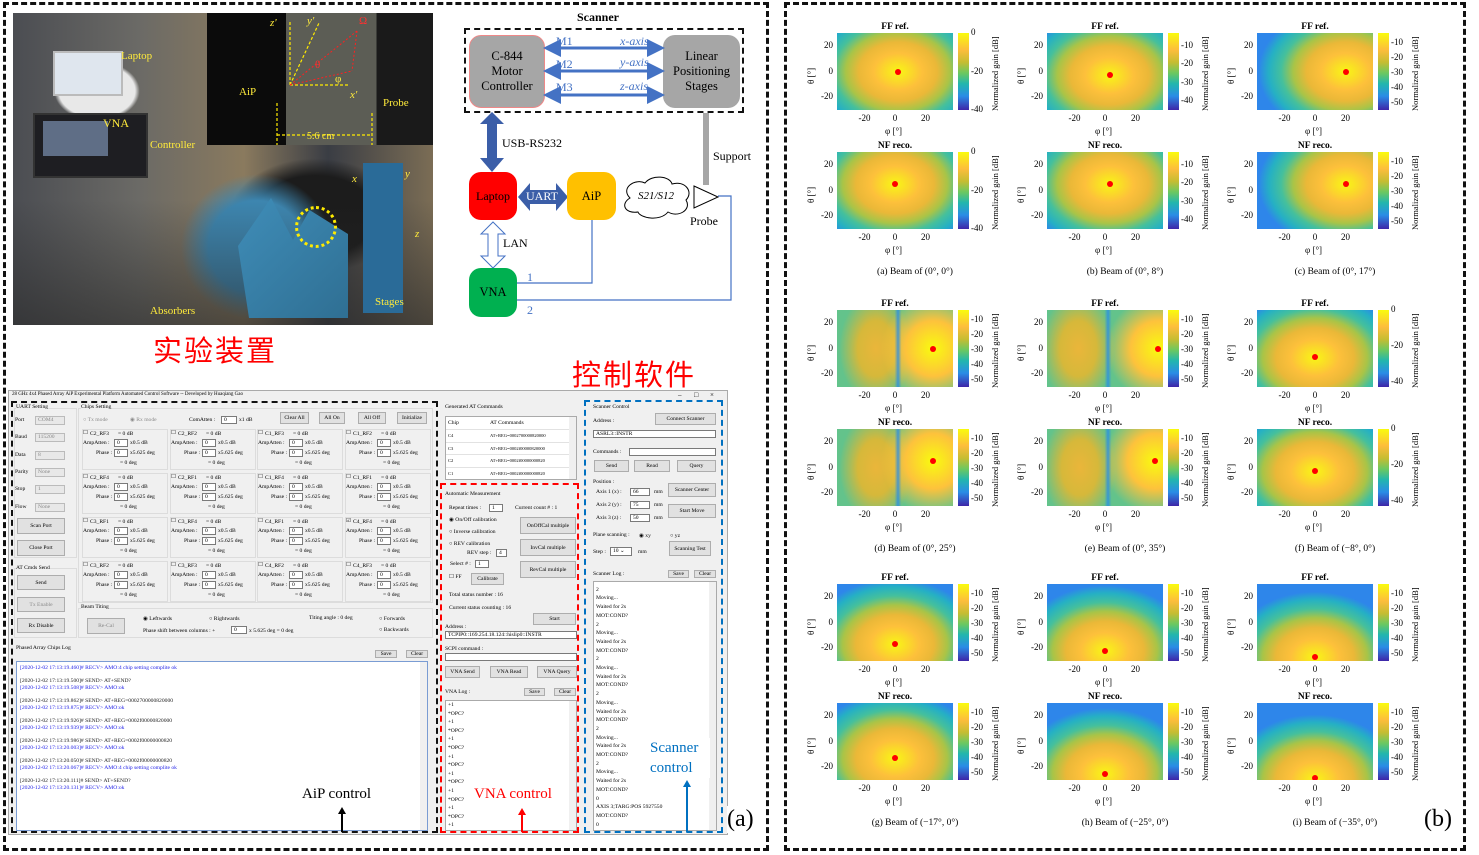 This screenshot has width=1479, height=855. I want to click on rx-disable-button: Rx Disable, so click(41, 625).